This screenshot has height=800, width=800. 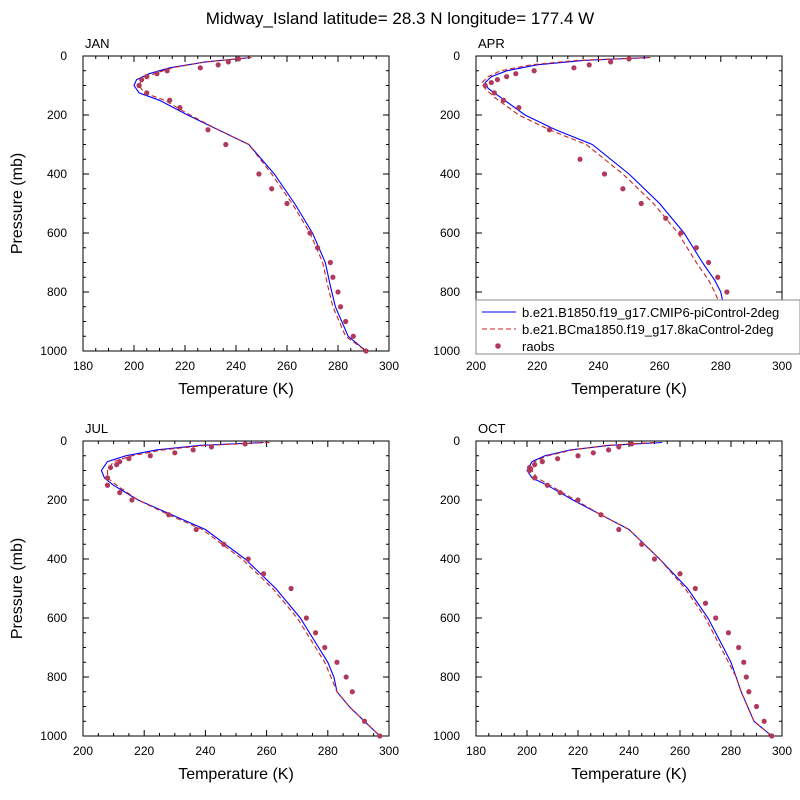 I want to click on y-tick-label: 200, so click(x=57, y=115).